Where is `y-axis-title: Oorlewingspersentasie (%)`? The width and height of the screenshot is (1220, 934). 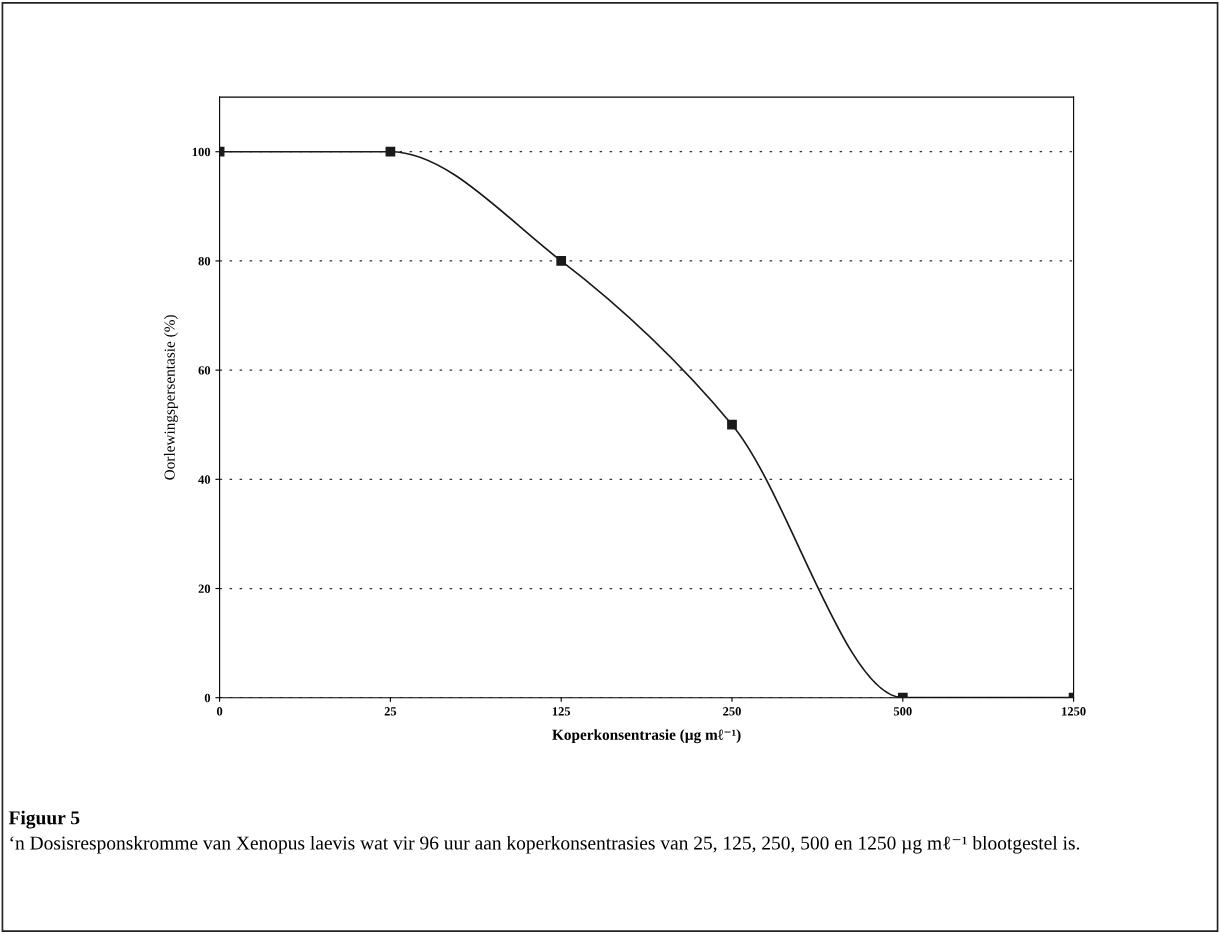
y-axis-title: Oorlewingspersentasie (%) is located at coordinates (171, 397).